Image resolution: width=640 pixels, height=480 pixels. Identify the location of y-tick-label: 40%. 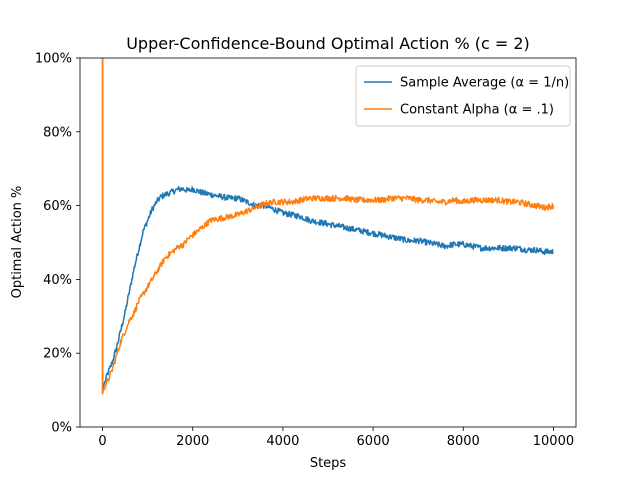
(57, 280).